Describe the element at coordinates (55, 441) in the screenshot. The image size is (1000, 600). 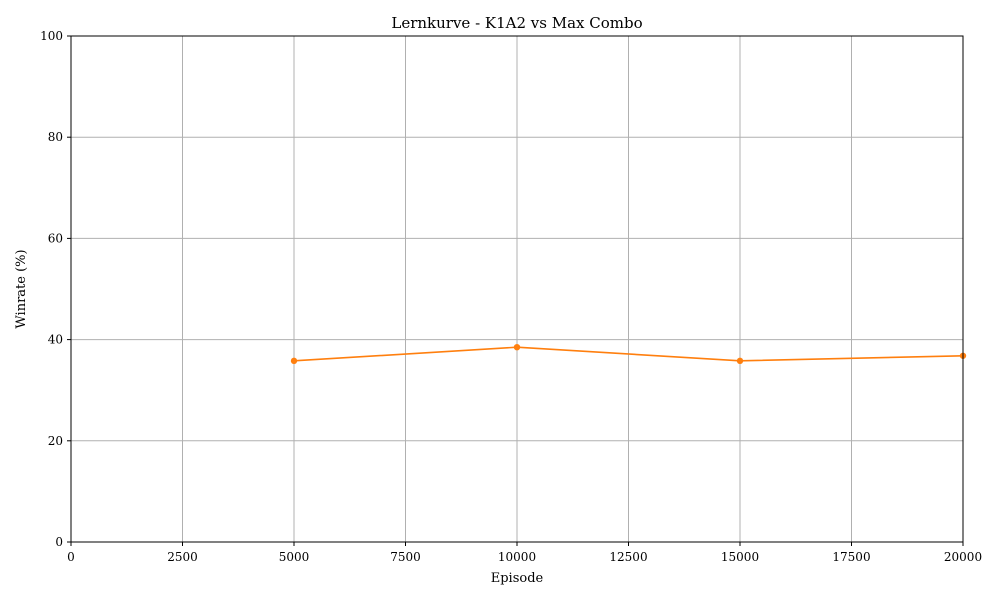
I see `y-tick-label: 20` at that location.